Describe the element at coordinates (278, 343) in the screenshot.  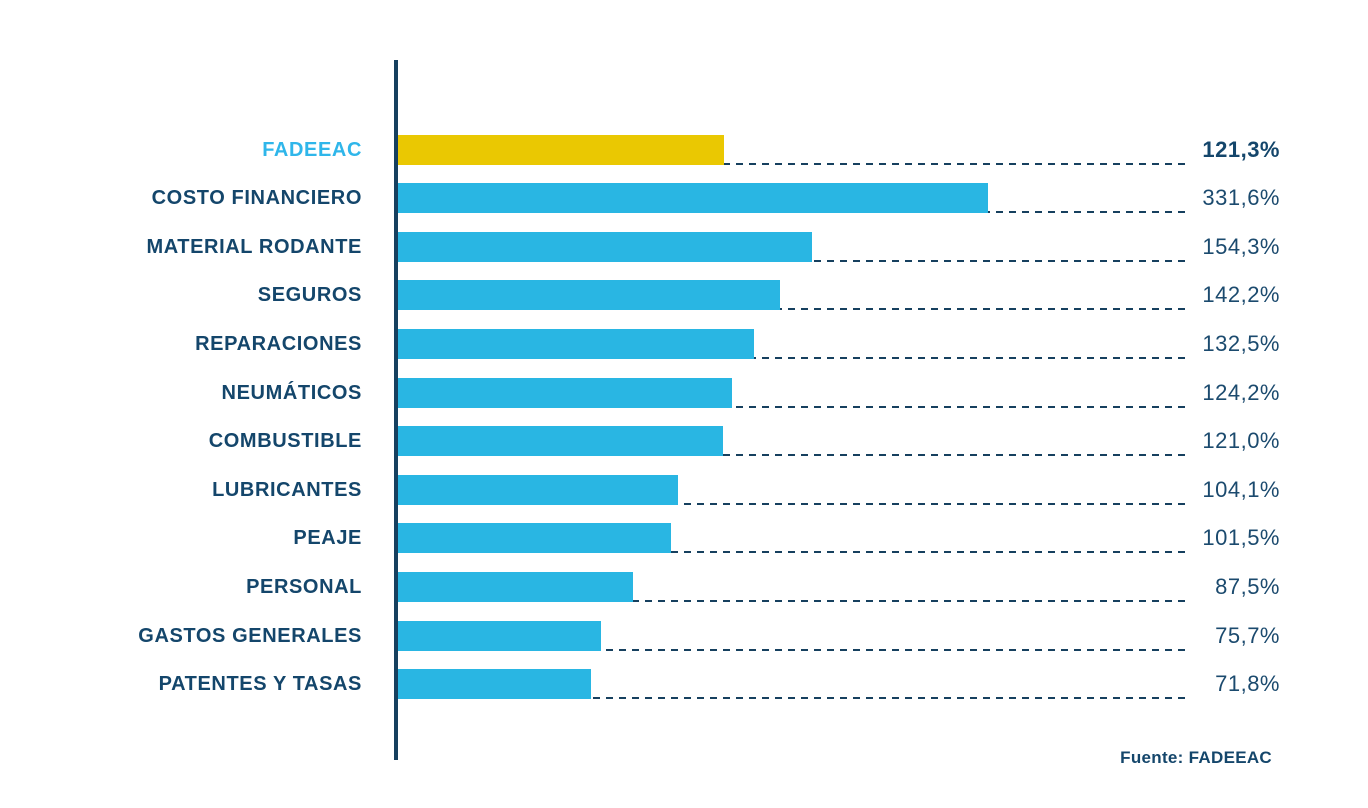
I see `category-label: REPARACIONES` at that location.